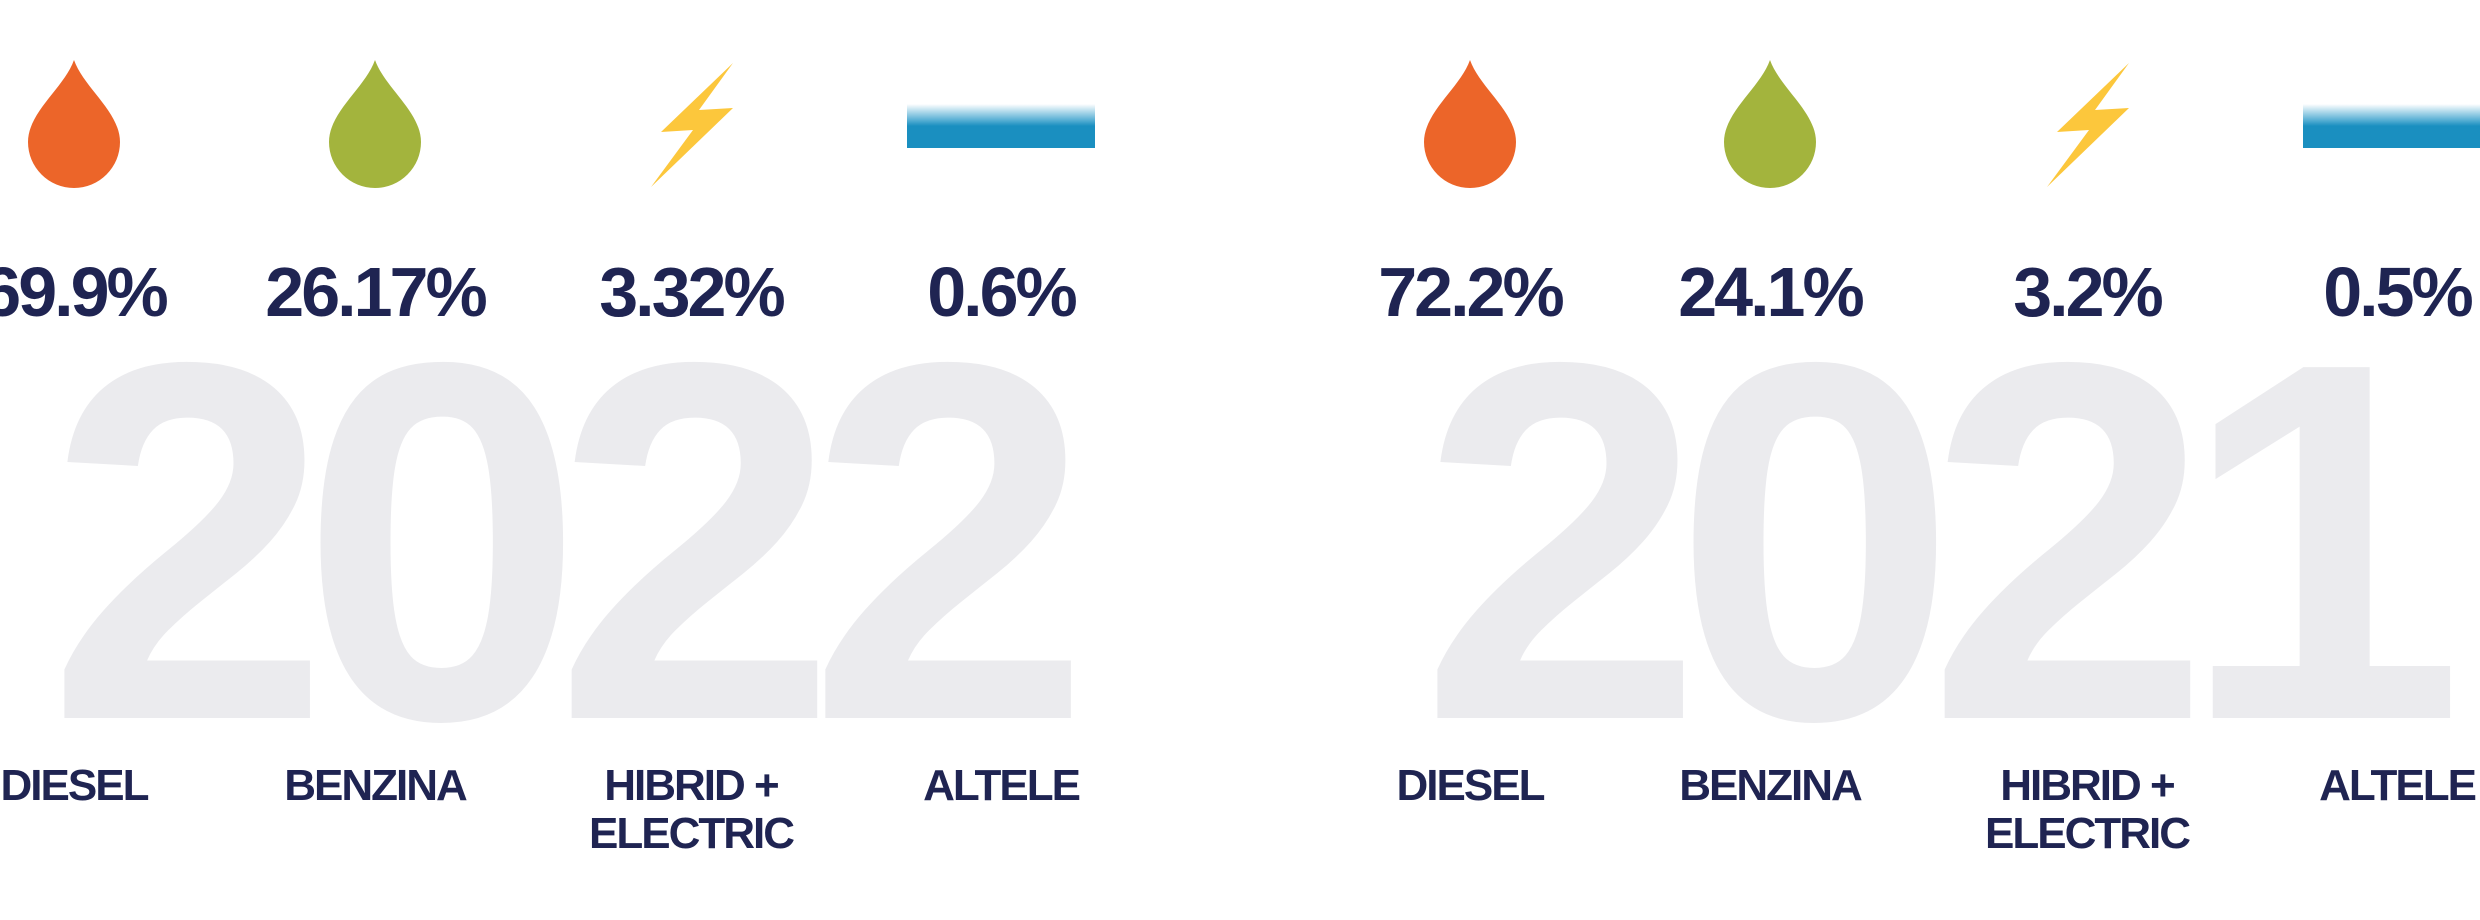  Describe the element at coordinates (1001, 292) in the screenshot. I see `percentage: 0.6%` at that location.